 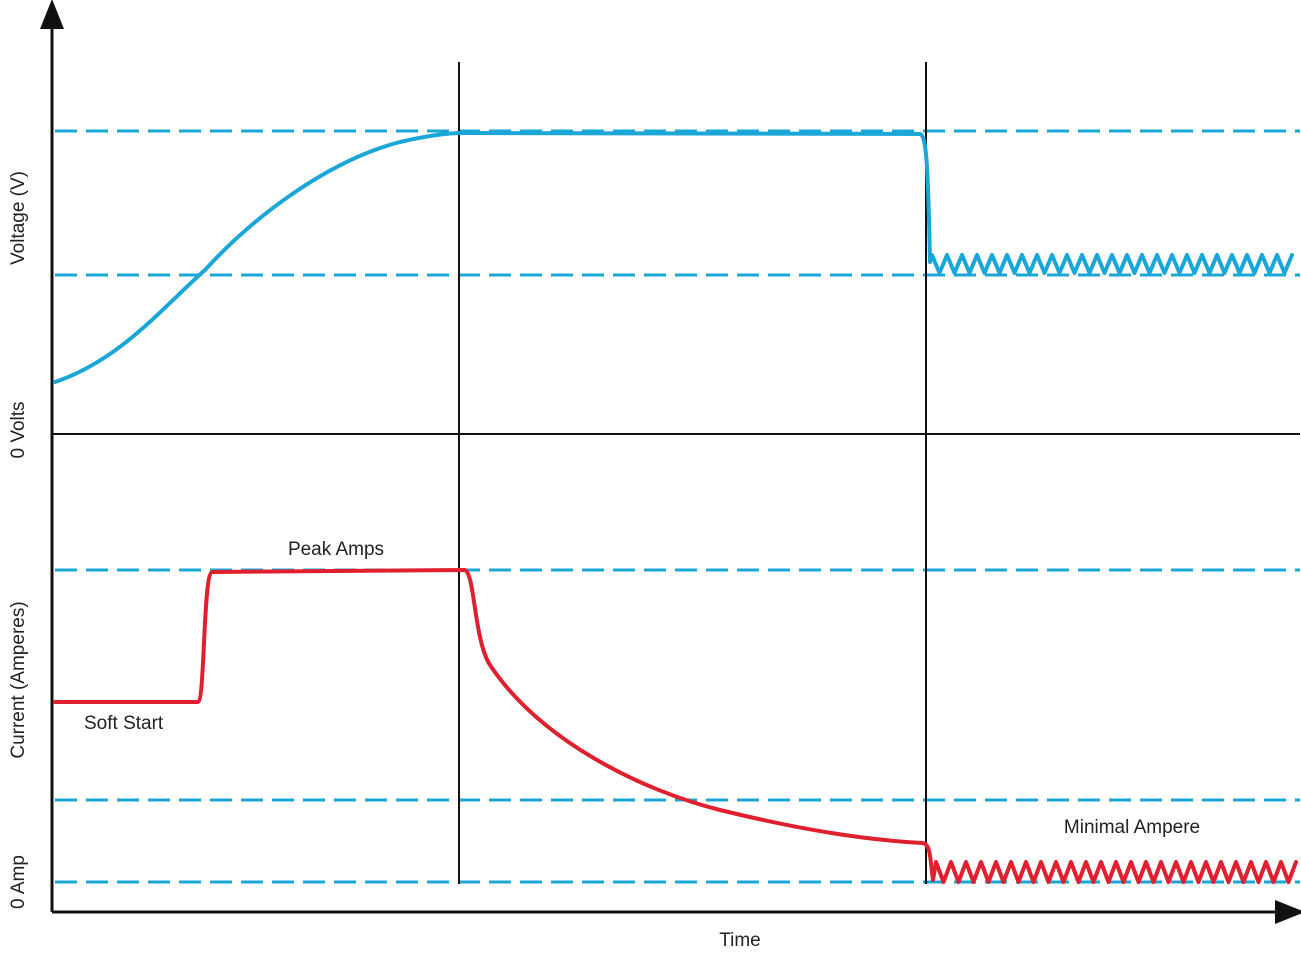 What do you see at coordinates (740, 940) in the screenshot?
I see `x-axis-label: Time` at bounding box center [740, 940].